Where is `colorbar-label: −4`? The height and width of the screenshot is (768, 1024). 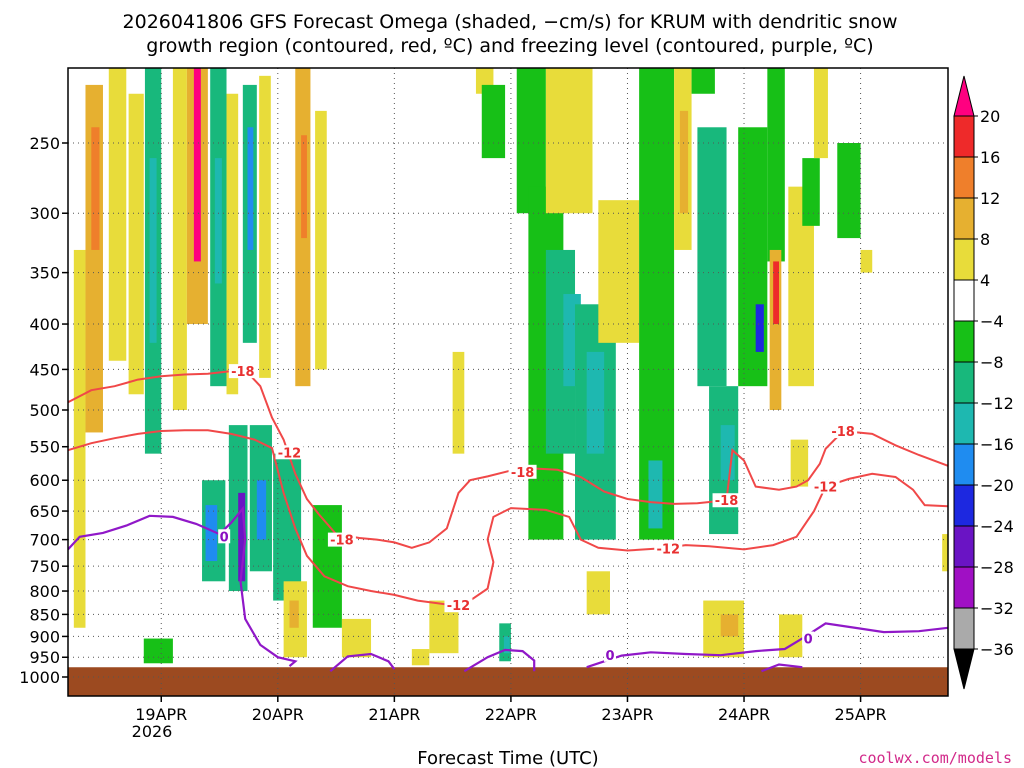 colorbar-label: −4 is located at coordinates (992, 321).